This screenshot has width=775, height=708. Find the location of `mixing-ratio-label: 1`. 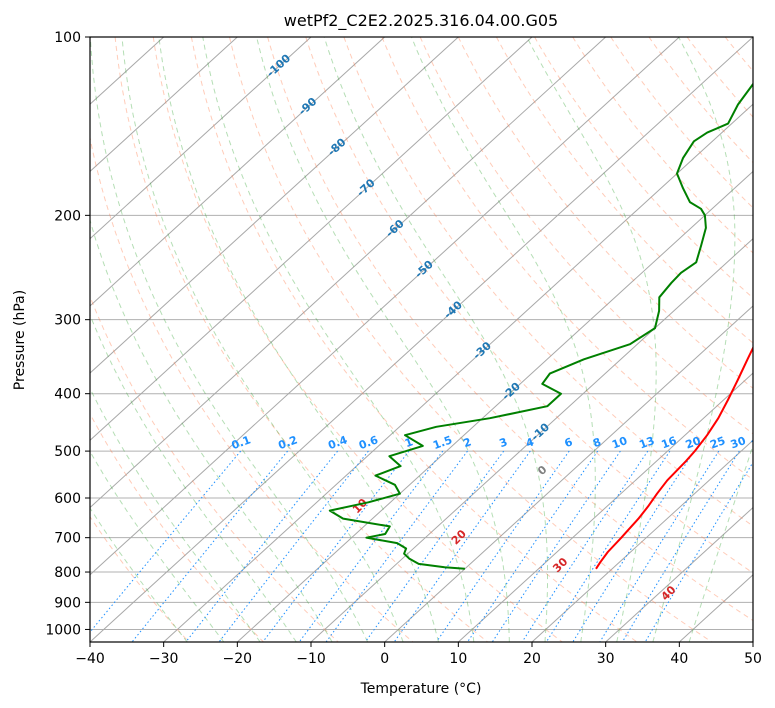

mixing-ratio-label: 1 is located at coordinates (409, 442).